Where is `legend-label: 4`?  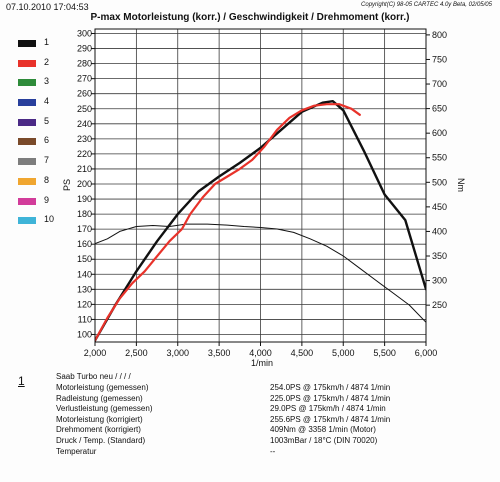 legend-label: 4 is located at coordinates (47, 101).